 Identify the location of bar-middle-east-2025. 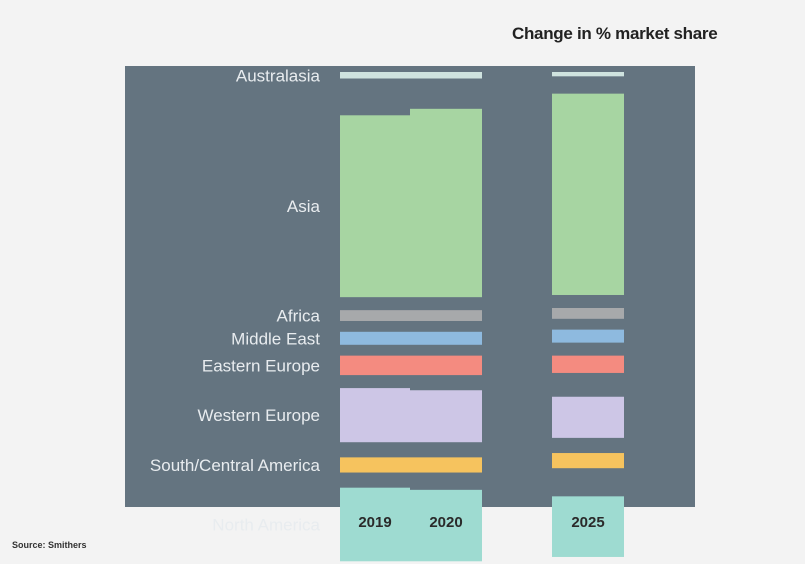
(588, 336).